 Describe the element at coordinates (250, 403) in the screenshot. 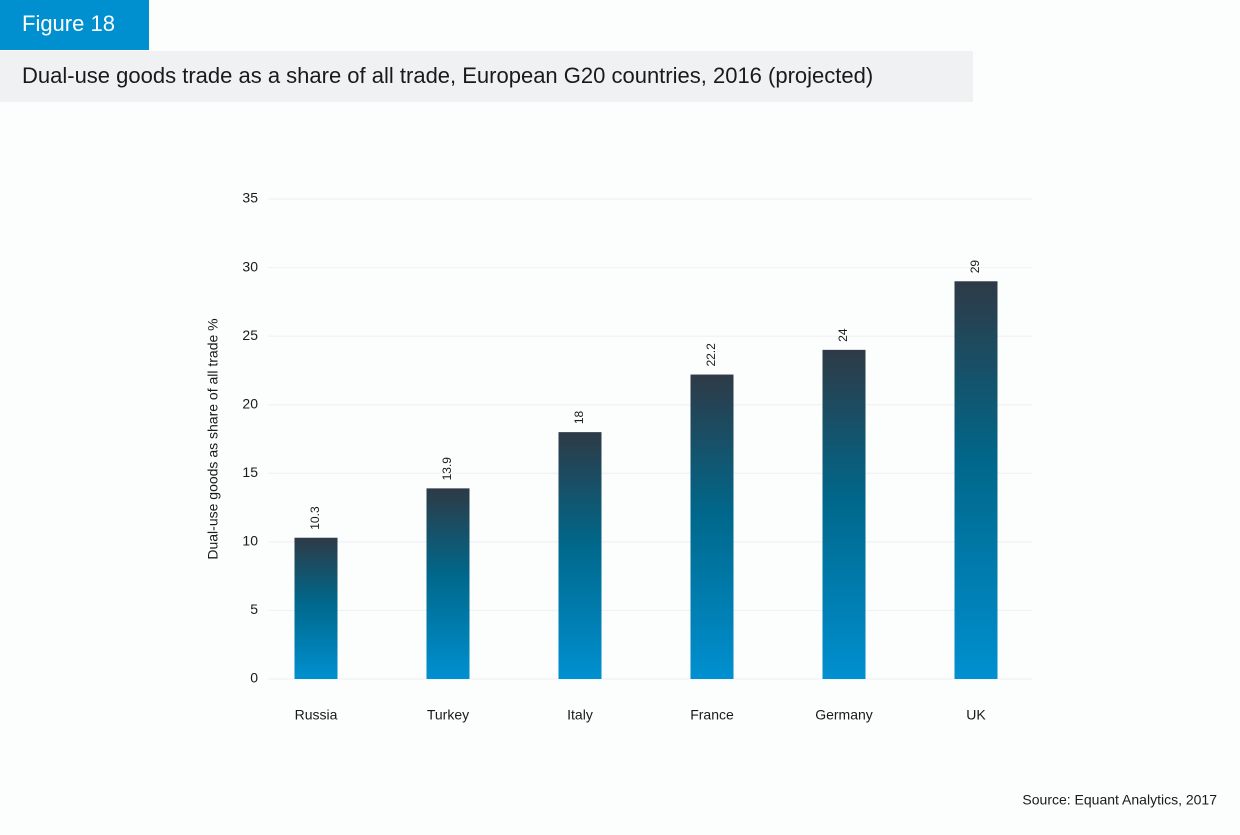

I see `y-tick-label: 20` at that location.